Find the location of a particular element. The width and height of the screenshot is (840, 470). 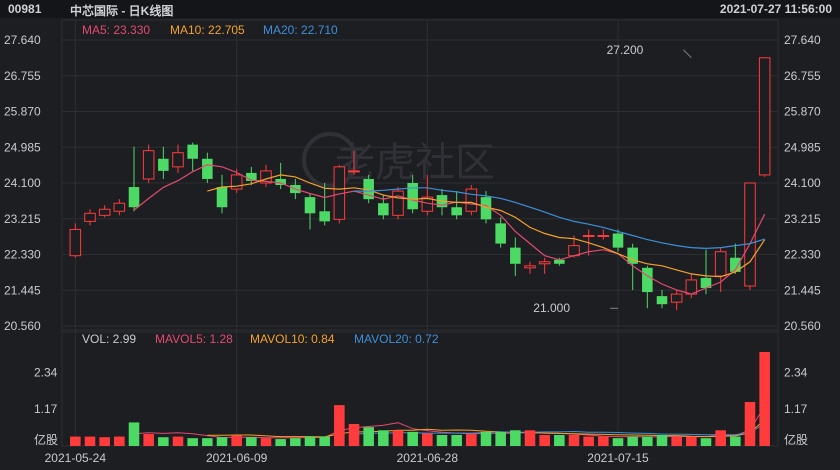

volume-tick-left: 2.34 is located at coordinates (46, 372).